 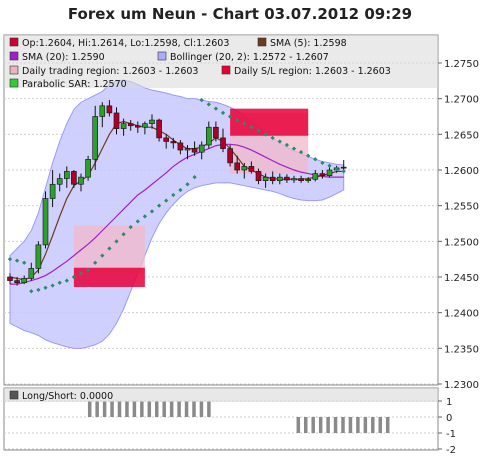 I want to click on long-short-legend: Long/Short: 0.0000, so click(x=221, y=395).